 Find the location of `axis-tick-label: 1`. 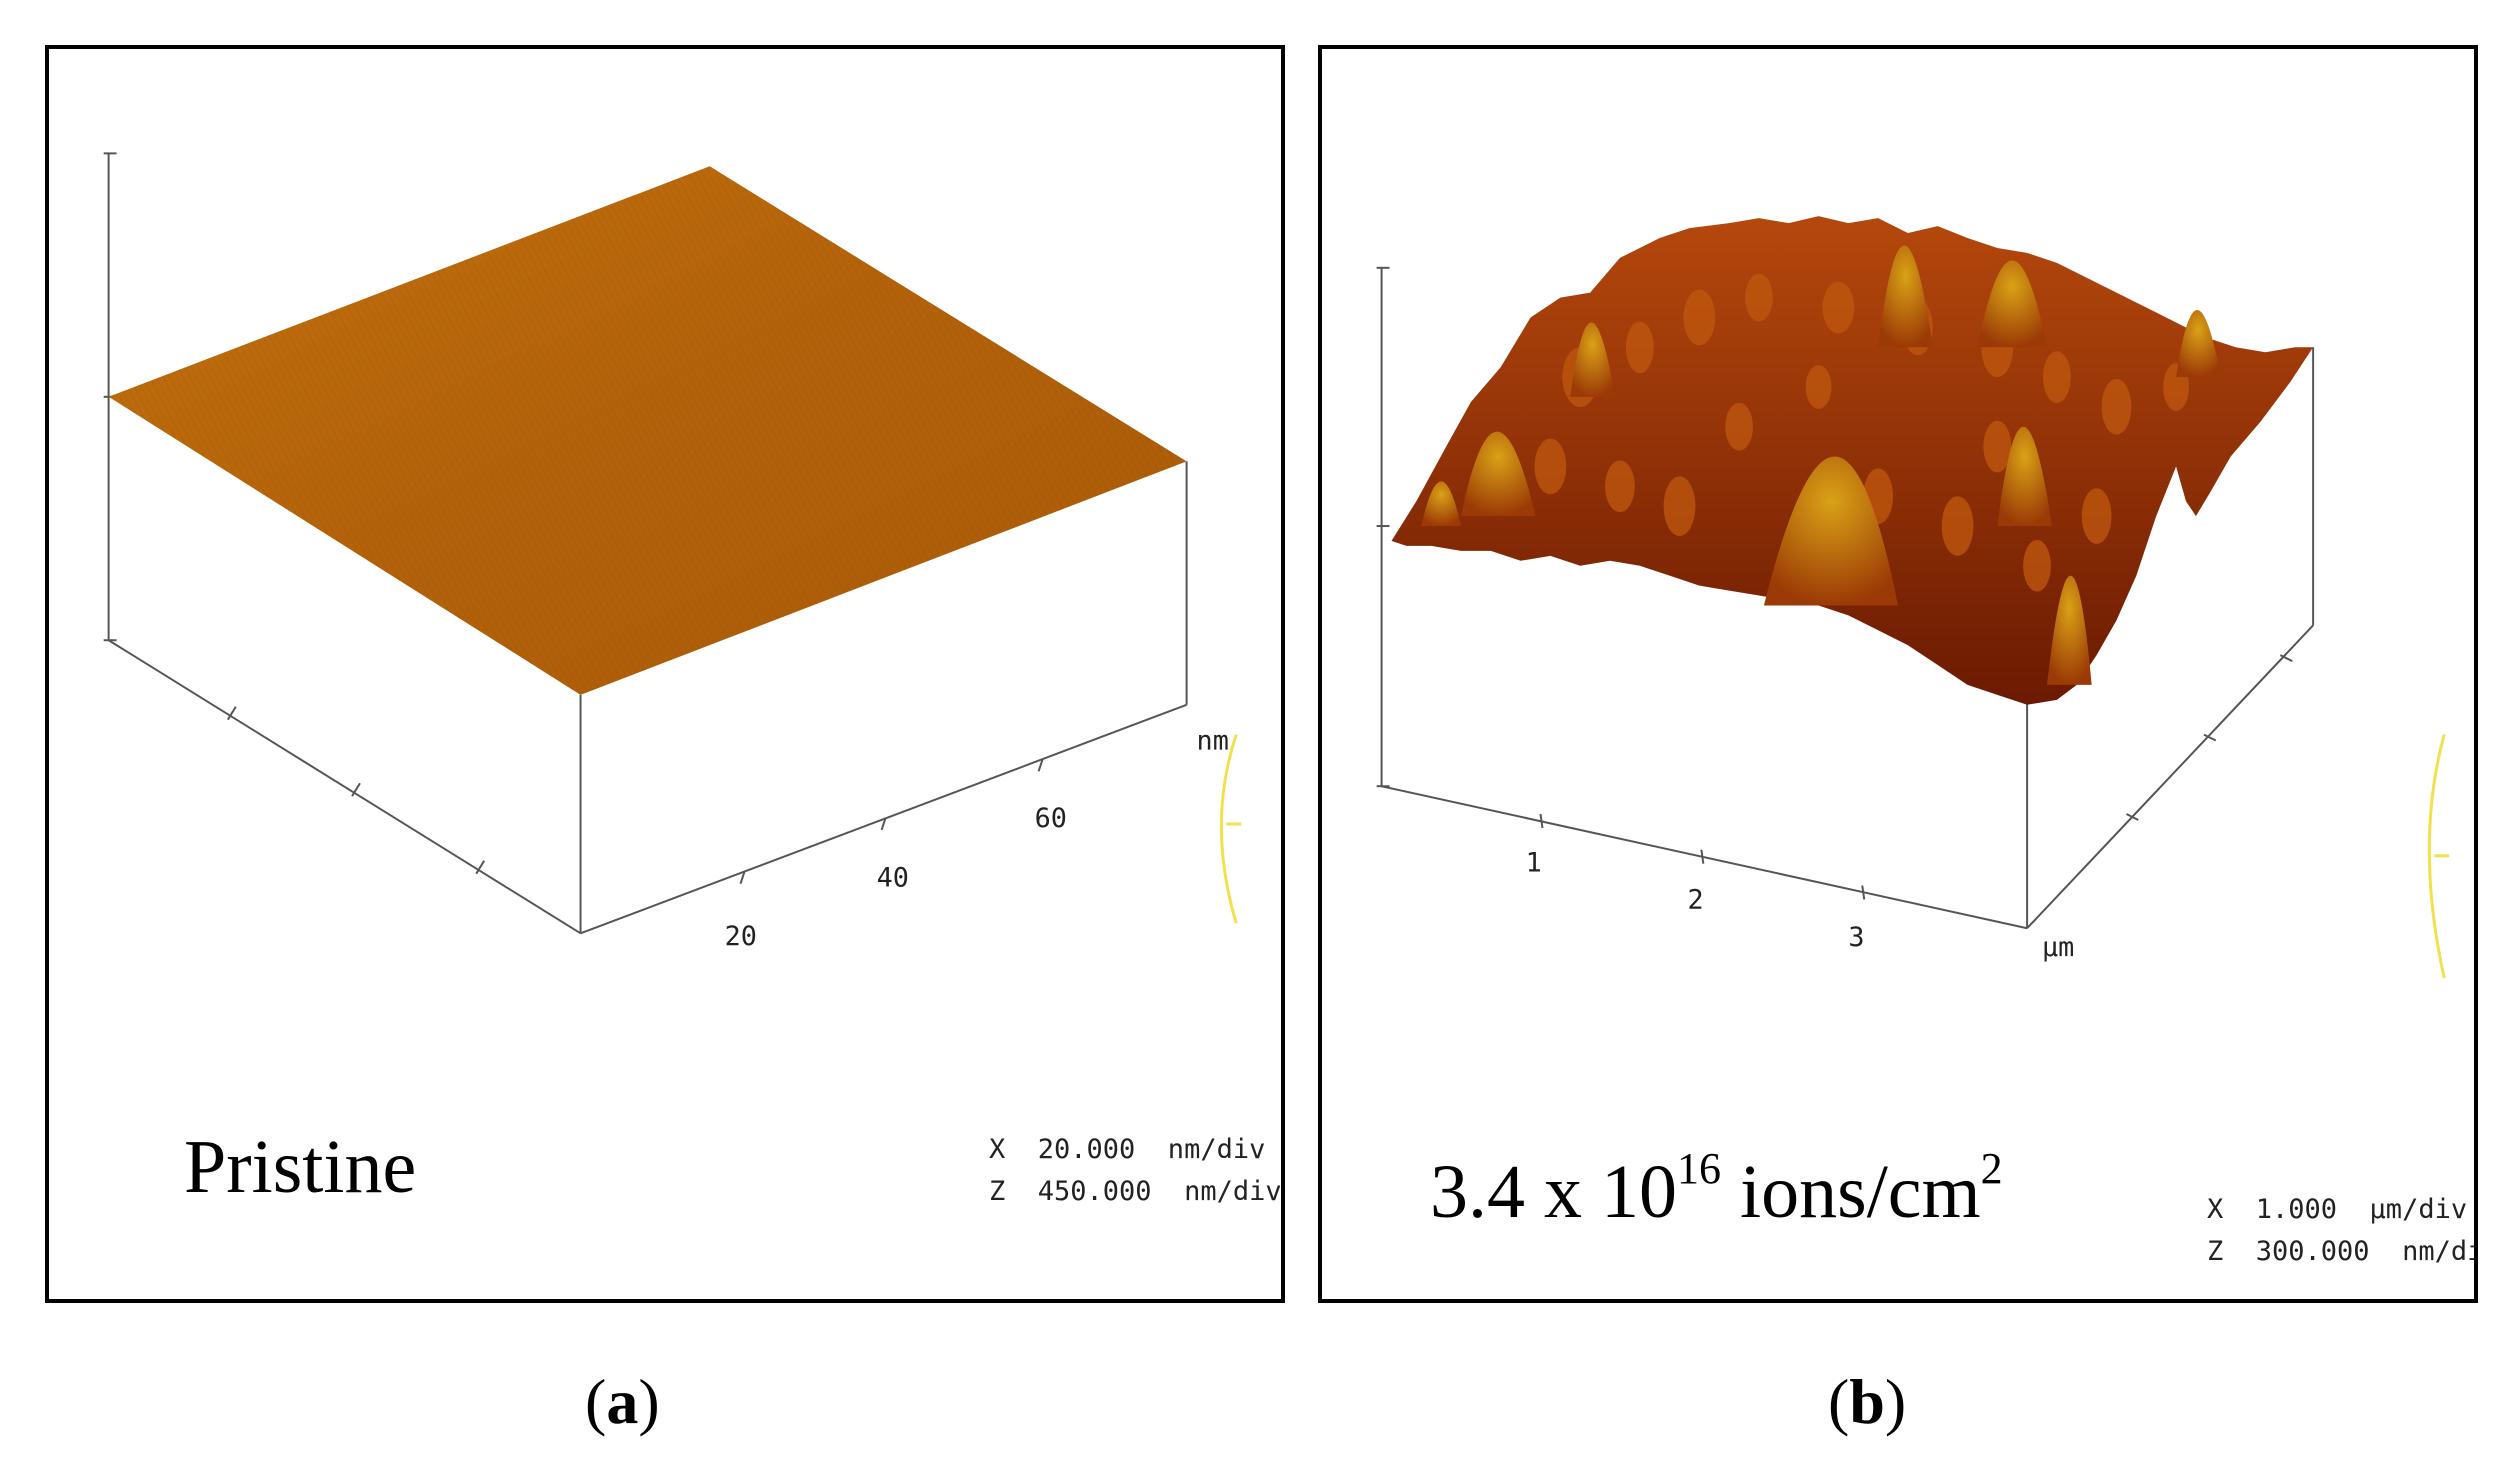

axis-tick-label: 1 is located at coordinates (1534, 863).